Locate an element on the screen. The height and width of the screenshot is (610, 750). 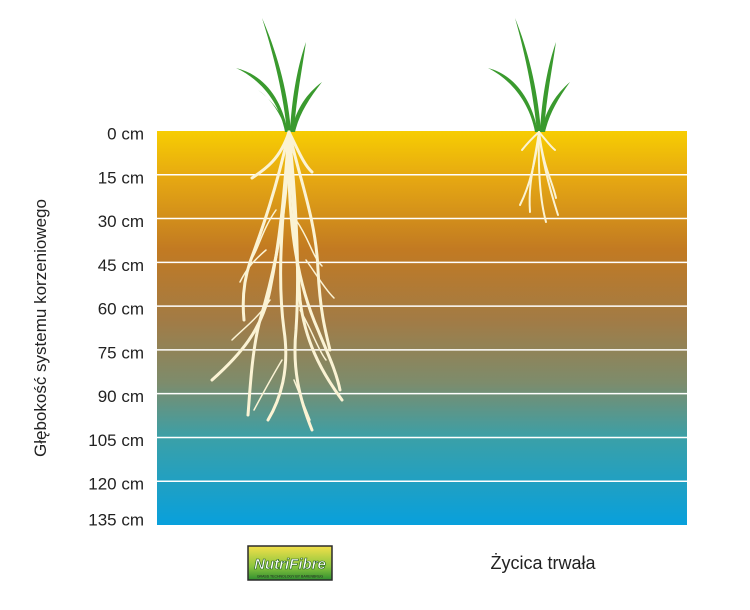
depth-tick-label: 0 cm is located at coordinates (125, 133).